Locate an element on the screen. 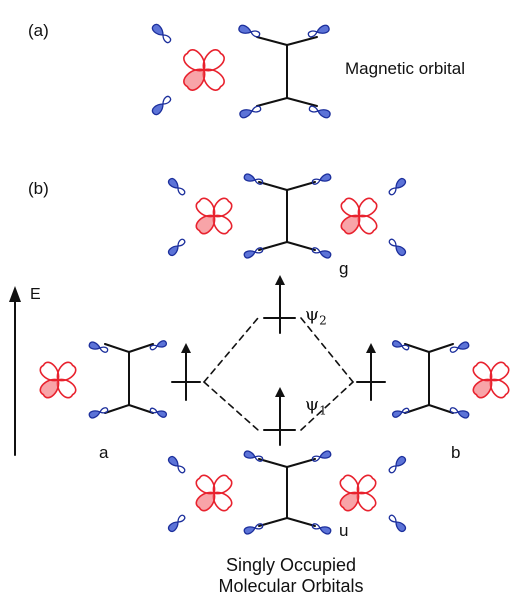  caption-line-1: Singly Occupied is located at coordinates (291, 565).